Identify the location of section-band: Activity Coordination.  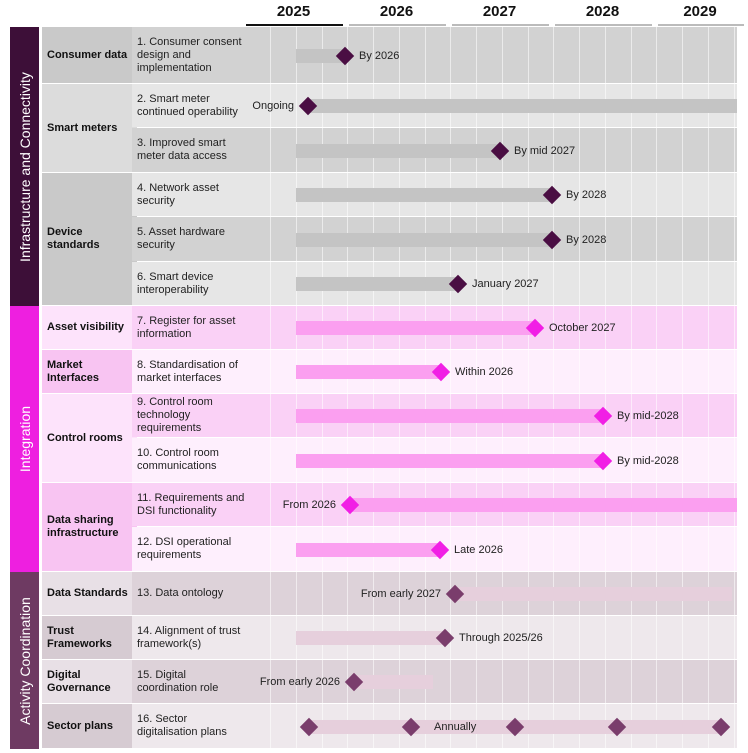
(24, 660).